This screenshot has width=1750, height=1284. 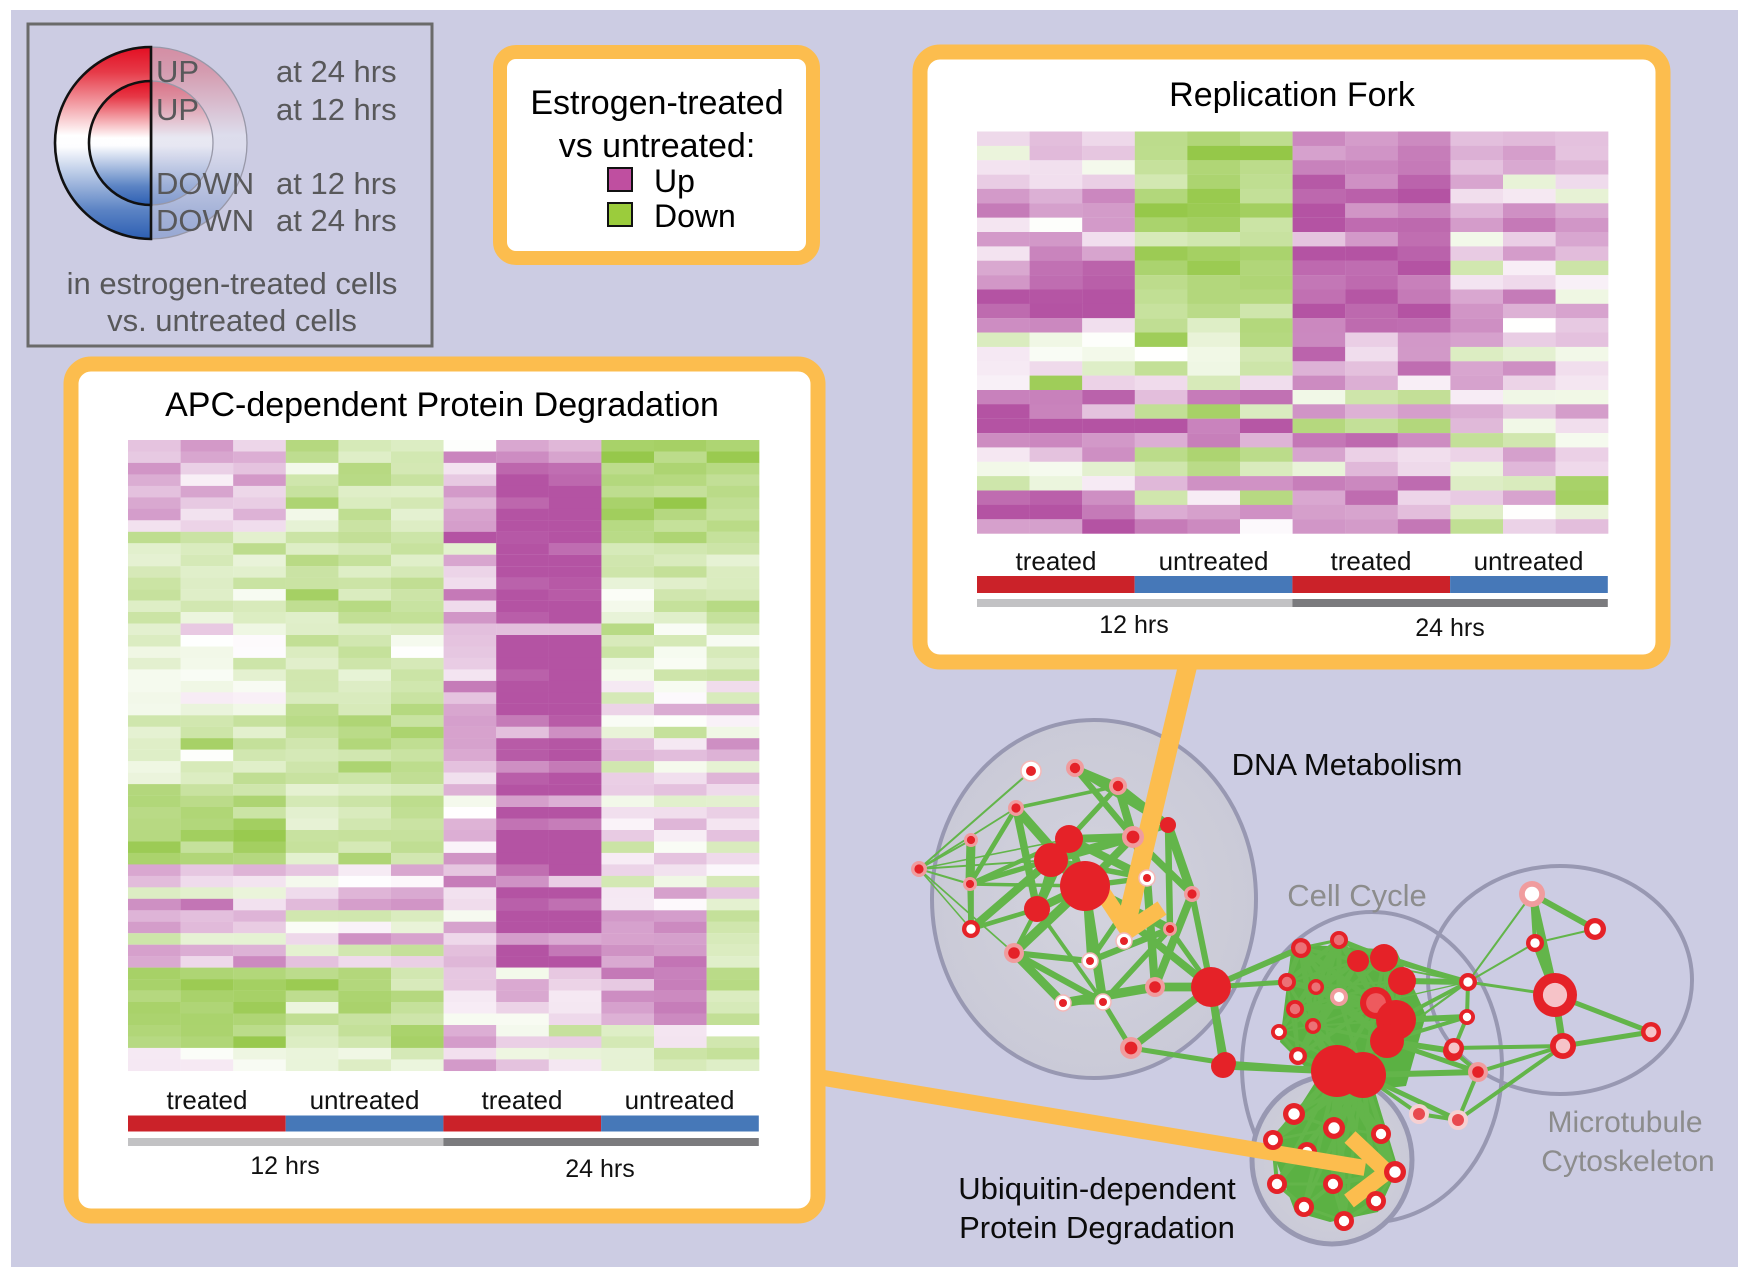 What do you see at coordinates (1357, 895) in the screenshot?
I see `svg-text: Cell Cycle` at bounding box center [1357, 895].